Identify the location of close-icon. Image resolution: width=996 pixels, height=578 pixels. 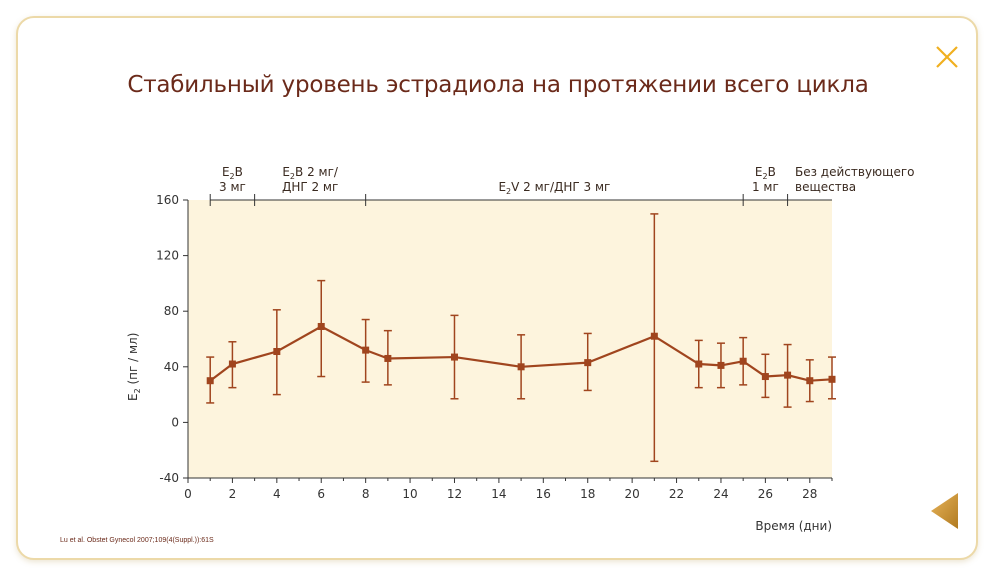
(947, 57).